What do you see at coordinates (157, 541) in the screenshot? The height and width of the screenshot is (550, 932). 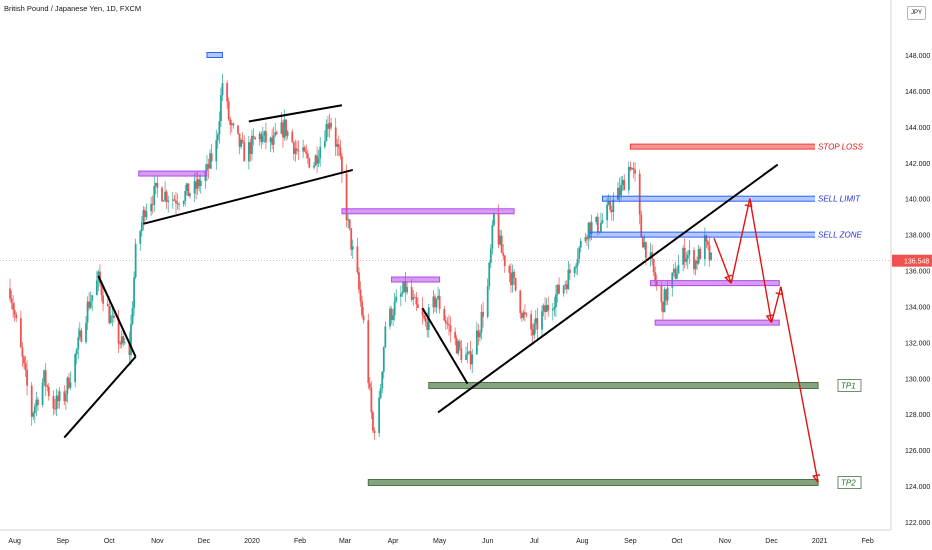 I see `time-tick-label: Nov` at bounding box center [157, 541].